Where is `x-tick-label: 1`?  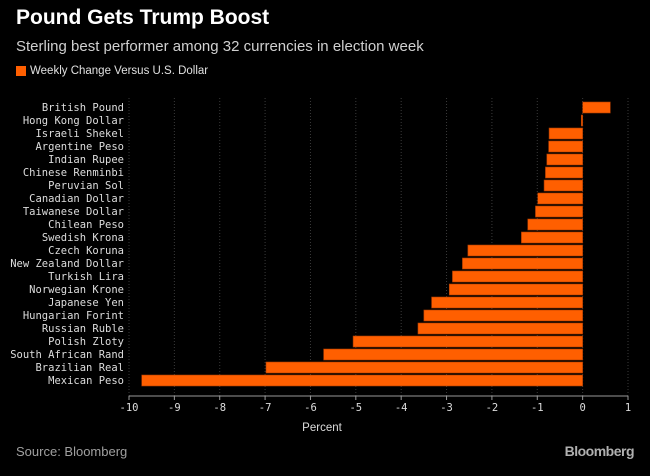
x-tick-label: 1 is located at coordinates (628, 408).